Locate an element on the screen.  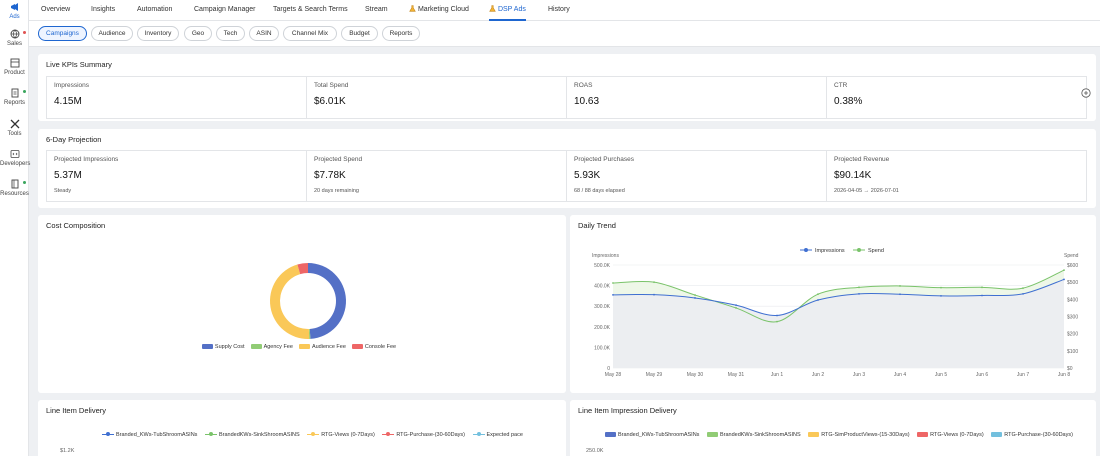
sidebar-item-sales: Sales is located at coordinates (14, 38).